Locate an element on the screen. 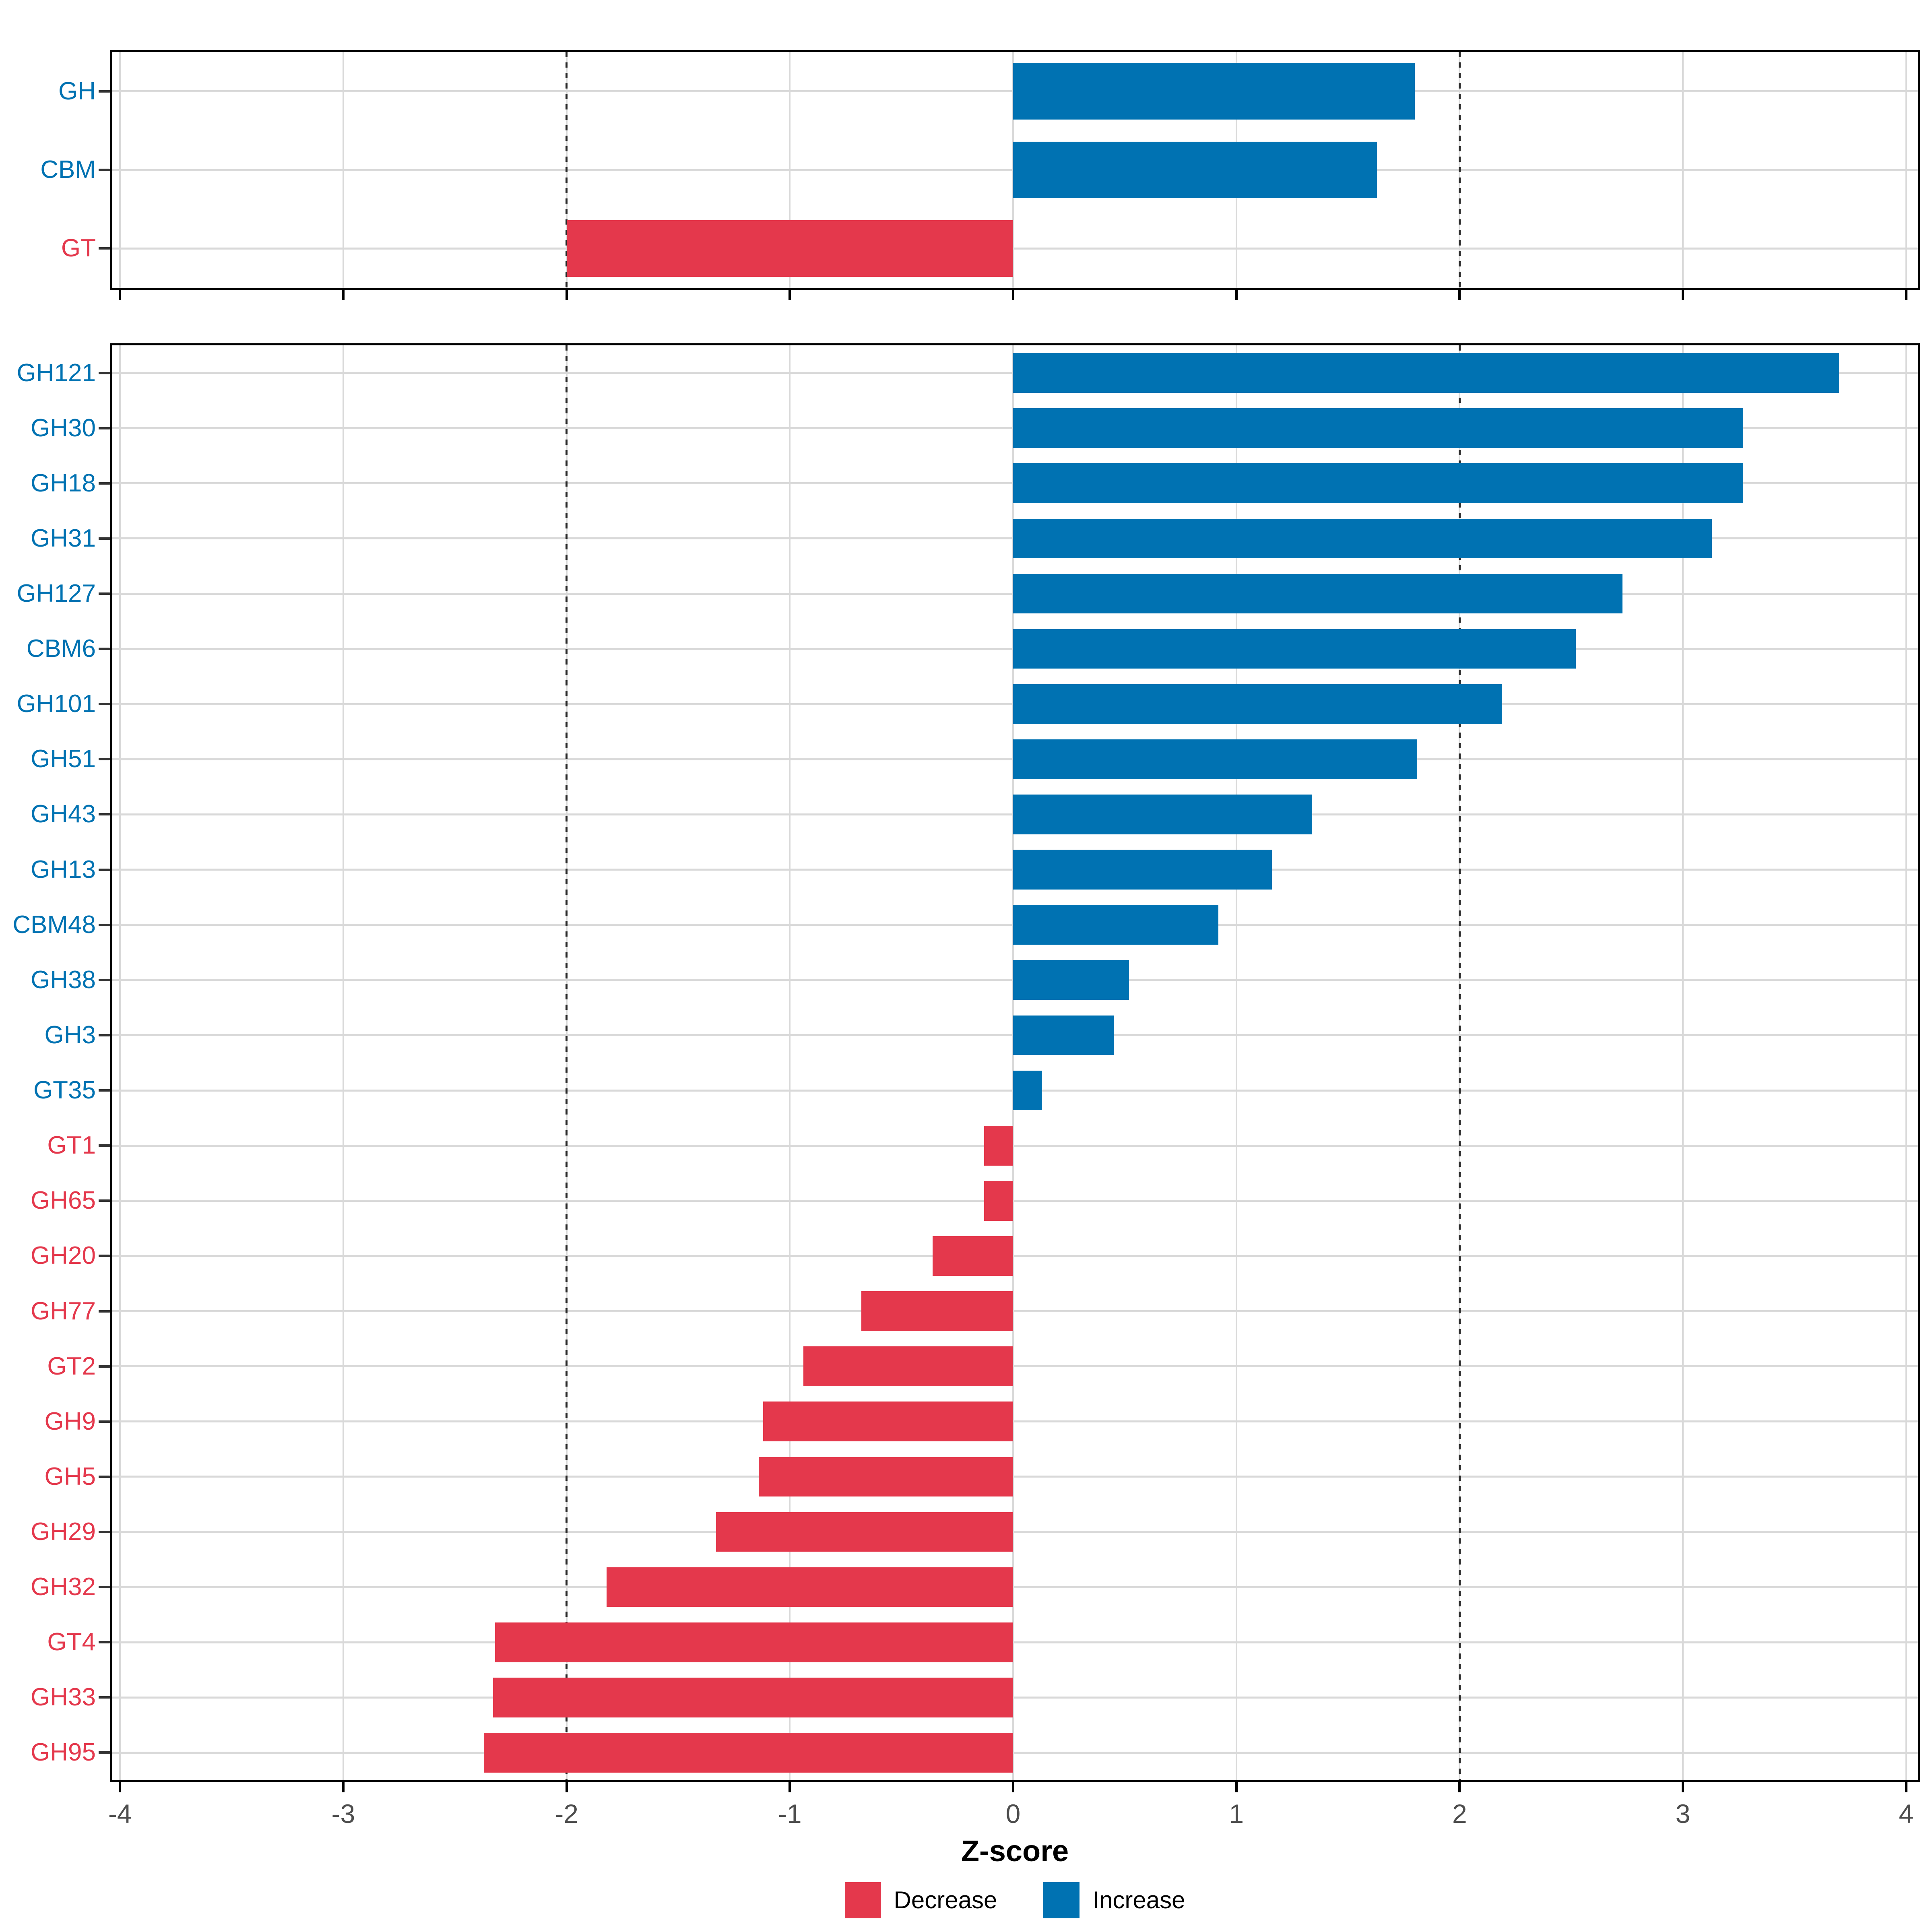 The height and width of the screenshot is (1932, 1932). x-axis-tick-label: 0 is located at coordinates (1013, 1814).